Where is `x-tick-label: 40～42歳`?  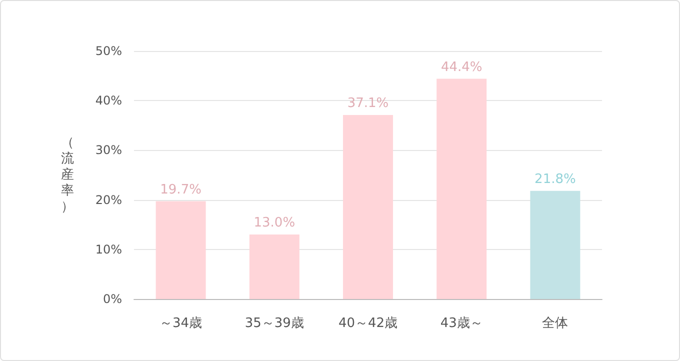 x-tick-label: 40～42歳 is located at coordinates (368, 323).